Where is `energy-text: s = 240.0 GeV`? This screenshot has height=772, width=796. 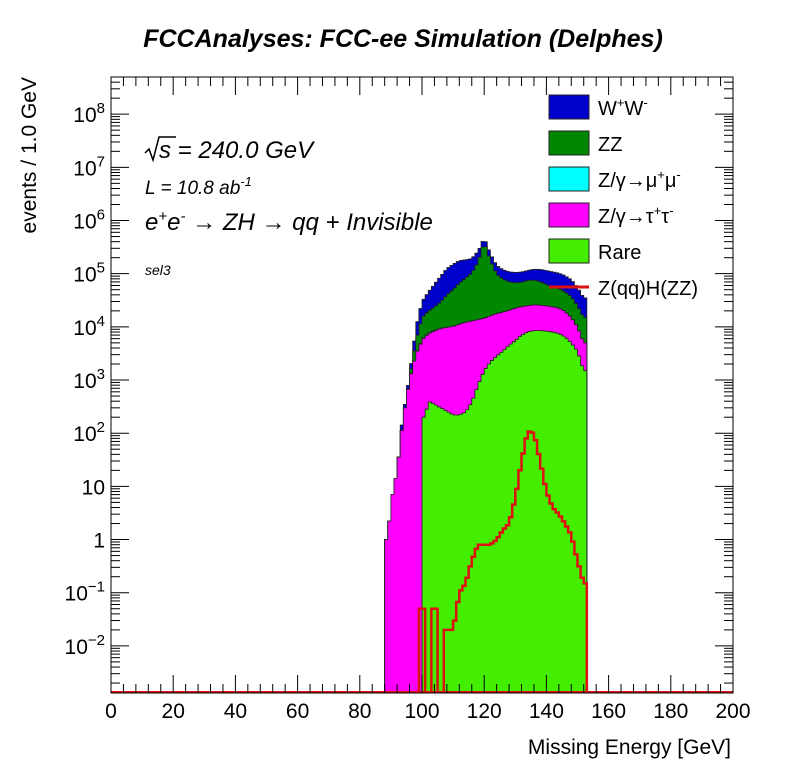 energy-text: s = 240.0 GeV is located at coordinates (237, 150).